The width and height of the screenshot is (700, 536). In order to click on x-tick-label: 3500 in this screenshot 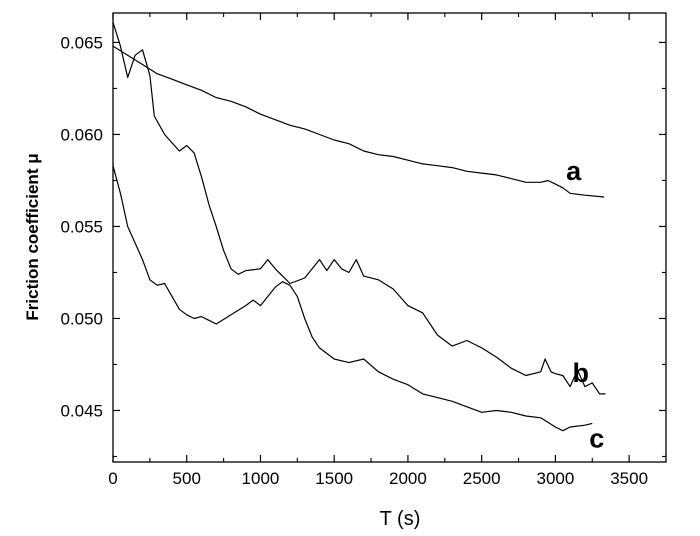, I will do `click(629, 478)`.